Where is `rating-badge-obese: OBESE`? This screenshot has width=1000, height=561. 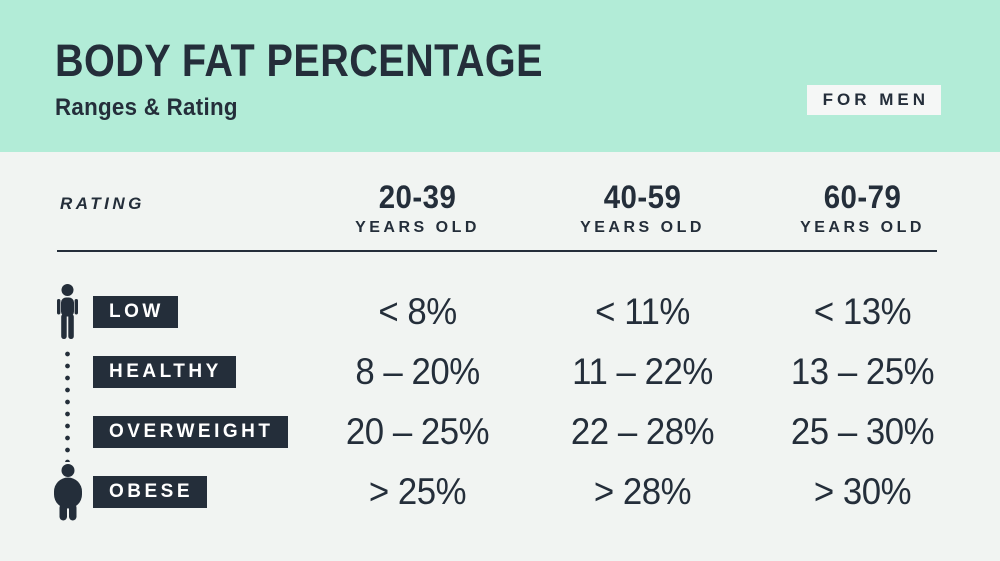
rating-badge-obese: OBESE is located at coordinates (150, 492).